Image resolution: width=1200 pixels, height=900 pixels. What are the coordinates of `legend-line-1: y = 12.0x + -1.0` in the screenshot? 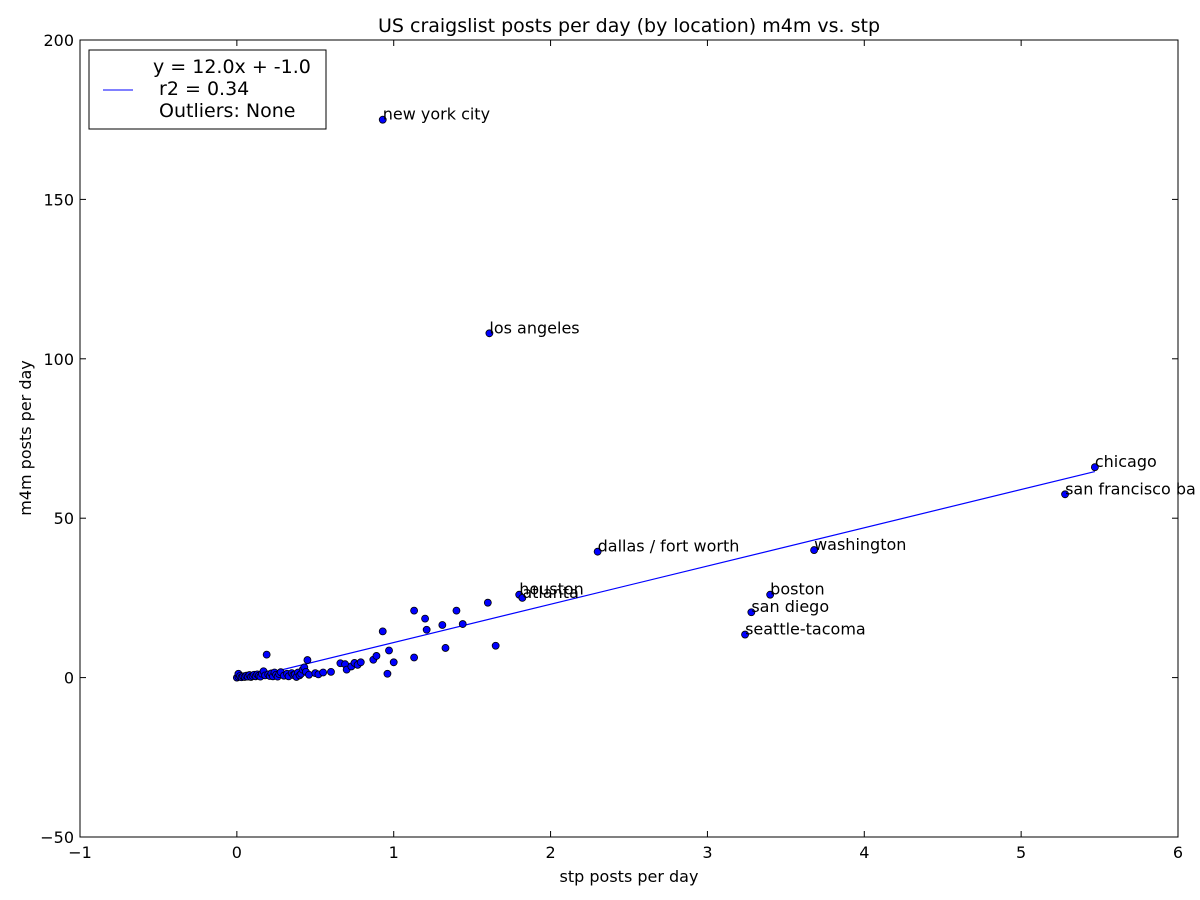 It's located at (232, 67).